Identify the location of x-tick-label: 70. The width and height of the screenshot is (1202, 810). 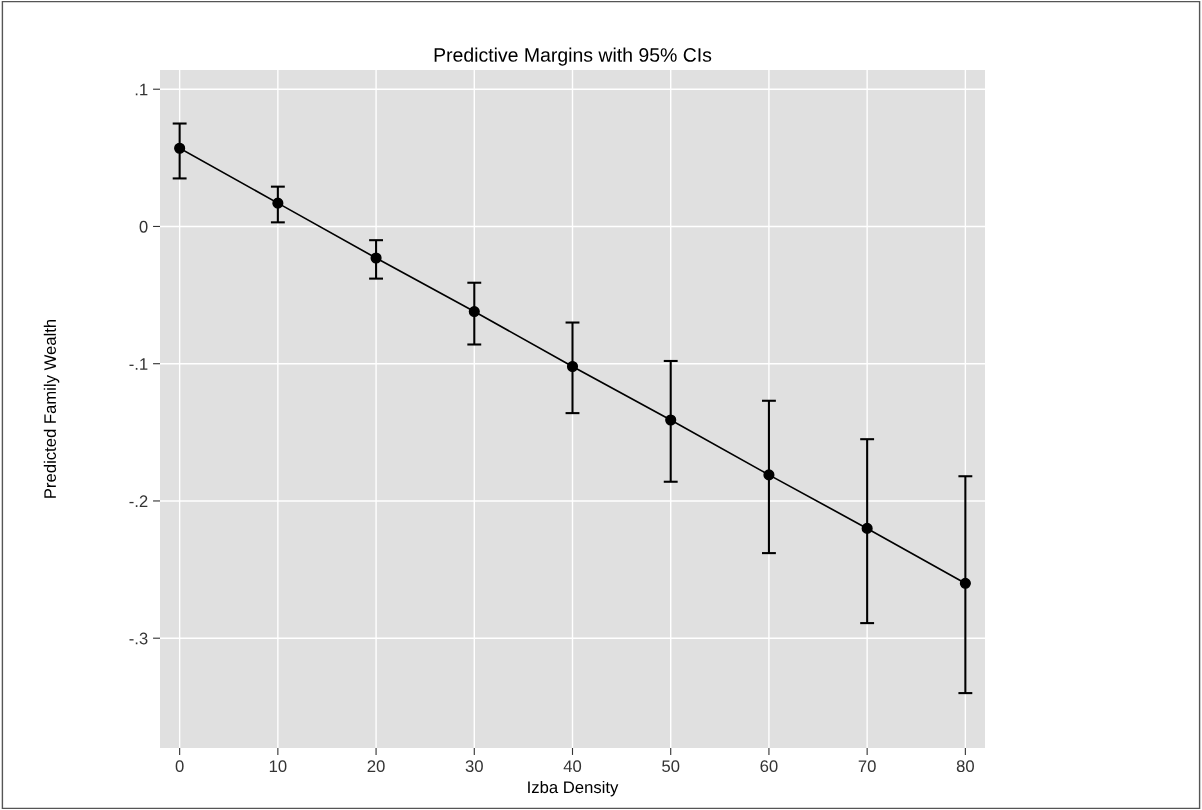
(867, 766).